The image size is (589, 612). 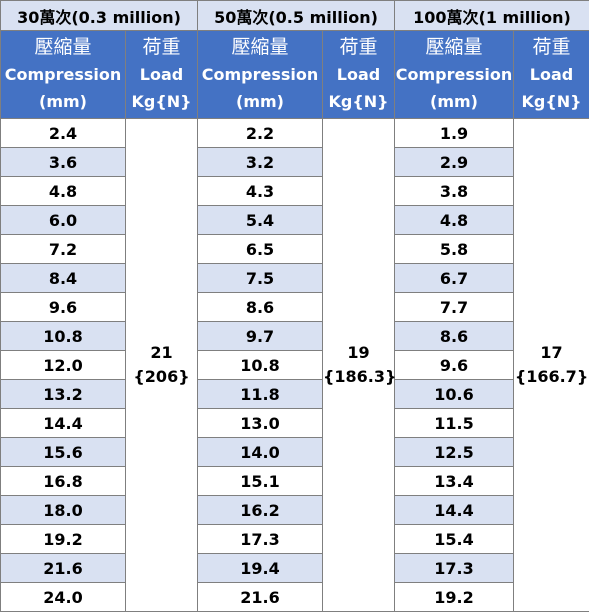 I want to click on compression-cell: 2.9, so click(x=454, y=162).